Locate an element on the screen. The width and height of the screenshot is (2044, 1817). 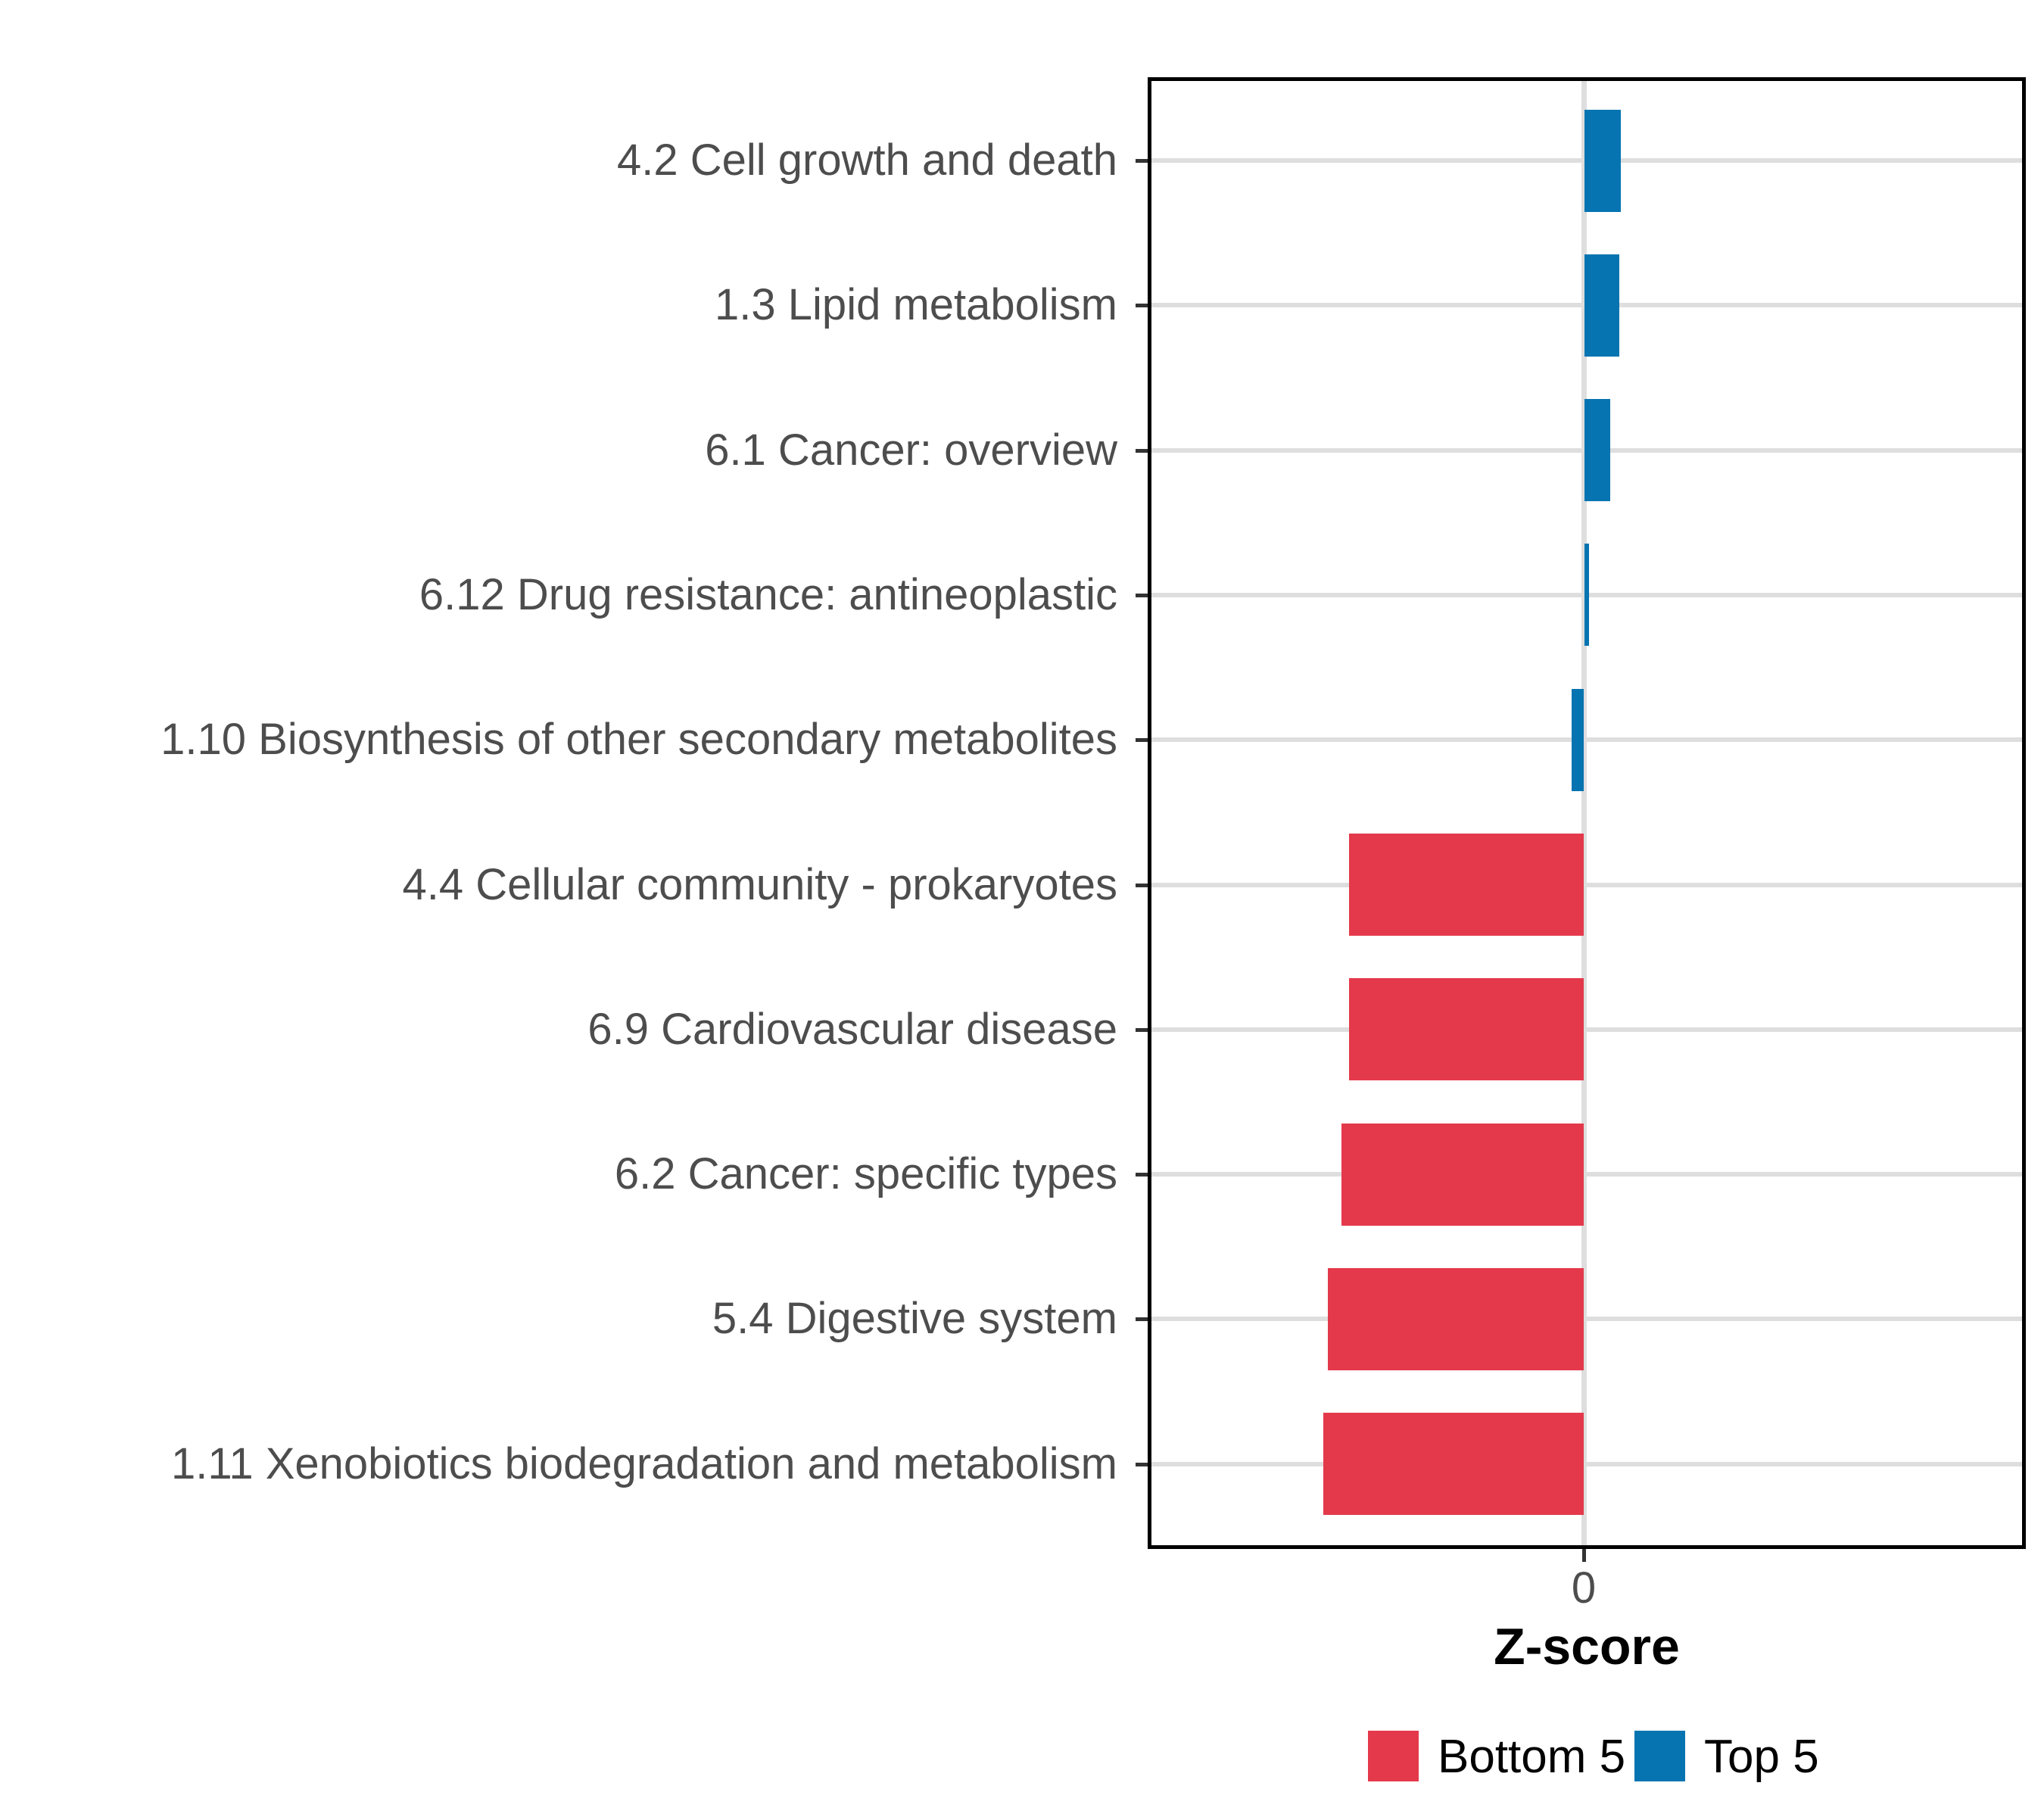
y-axis-label: 4.4 Cellular community - prokaryotes is located at coordinates (759, 884).